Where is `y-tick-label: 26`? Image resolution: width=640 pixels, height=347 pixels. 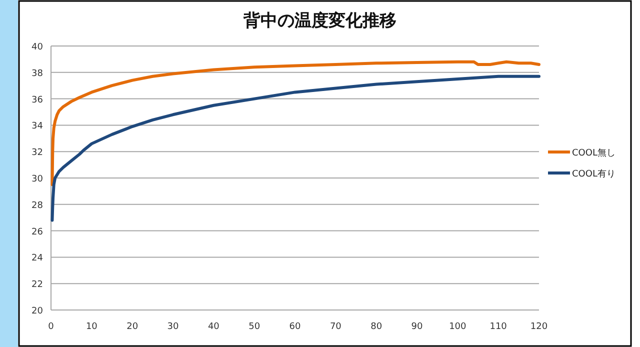
y-tick-label: 26 is located at coordinates (38, 232).